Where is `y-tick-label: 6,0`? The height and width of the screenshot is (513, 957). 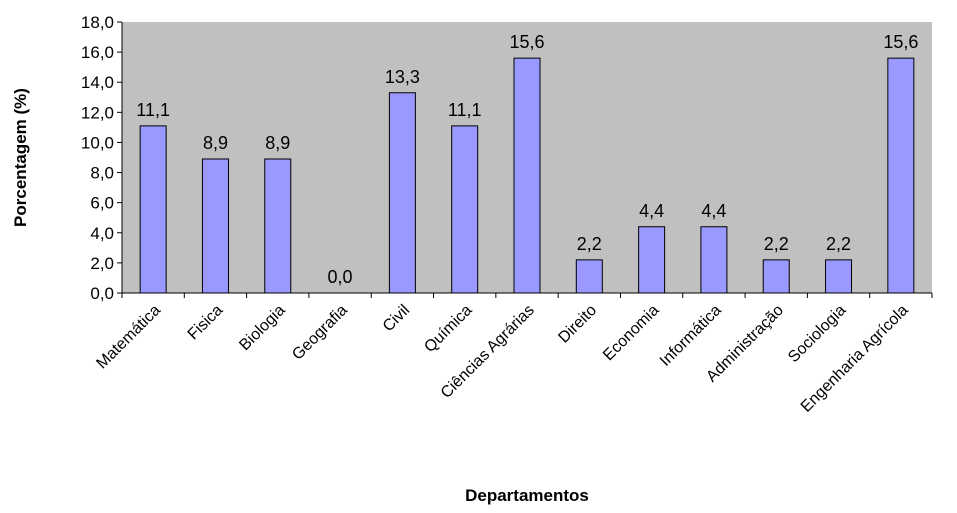 y-tick-label: 6,0 is located at coordinates (102, 203).